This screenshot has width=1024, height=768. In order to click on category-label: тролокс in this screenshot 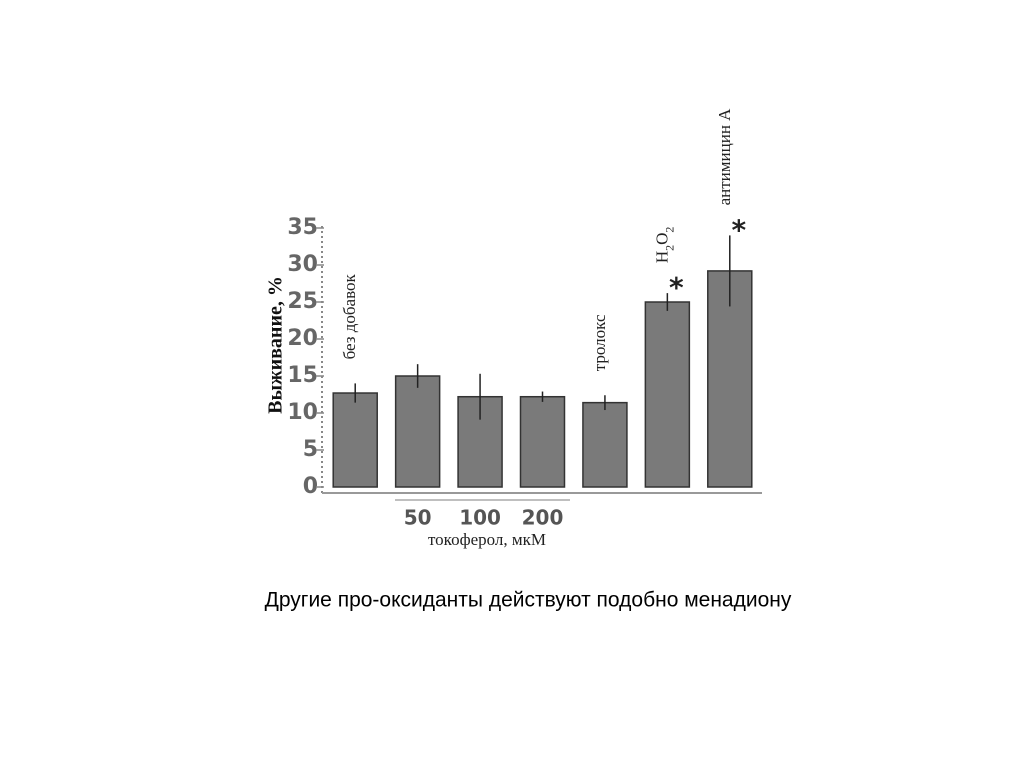, I will do `click(599, 342)`.